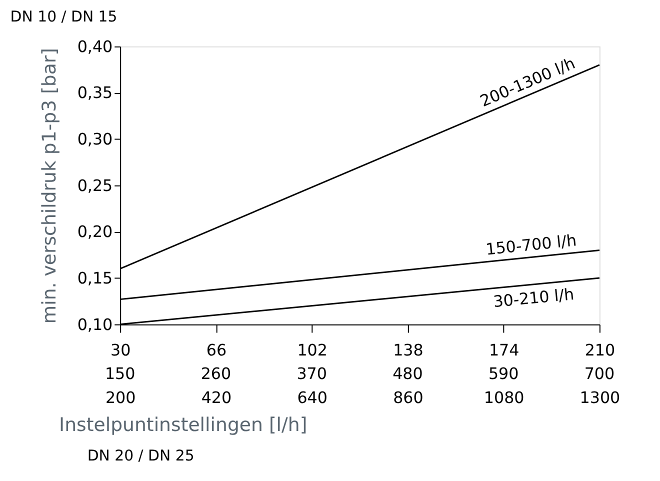 The image size is (660, 481). Describe the element at coordinates (49, 186) in the screenshot. I see `y-axis-title: min. verschildruk p1-p3 [bar]` at that location.